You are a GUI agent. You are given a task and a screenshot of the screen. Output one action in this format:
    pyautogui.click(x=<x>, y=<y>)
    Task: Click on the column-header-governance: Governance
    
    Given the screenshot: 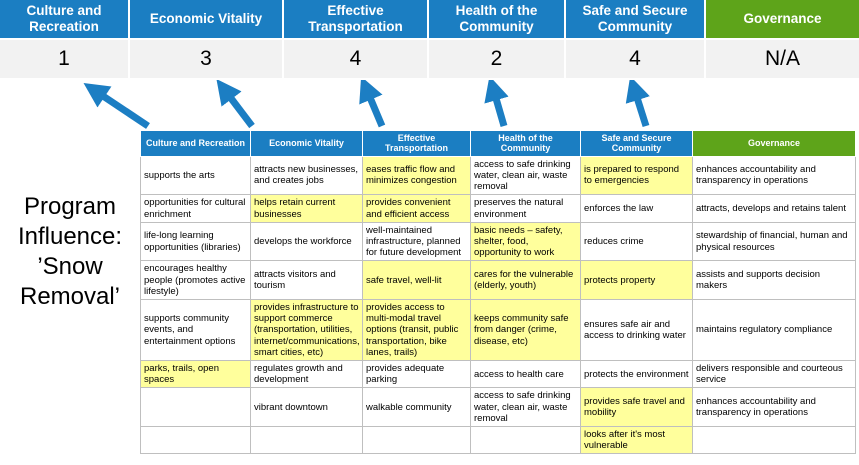 What is the action you would take?
    pyautogui.click(x=774, y=143)
    